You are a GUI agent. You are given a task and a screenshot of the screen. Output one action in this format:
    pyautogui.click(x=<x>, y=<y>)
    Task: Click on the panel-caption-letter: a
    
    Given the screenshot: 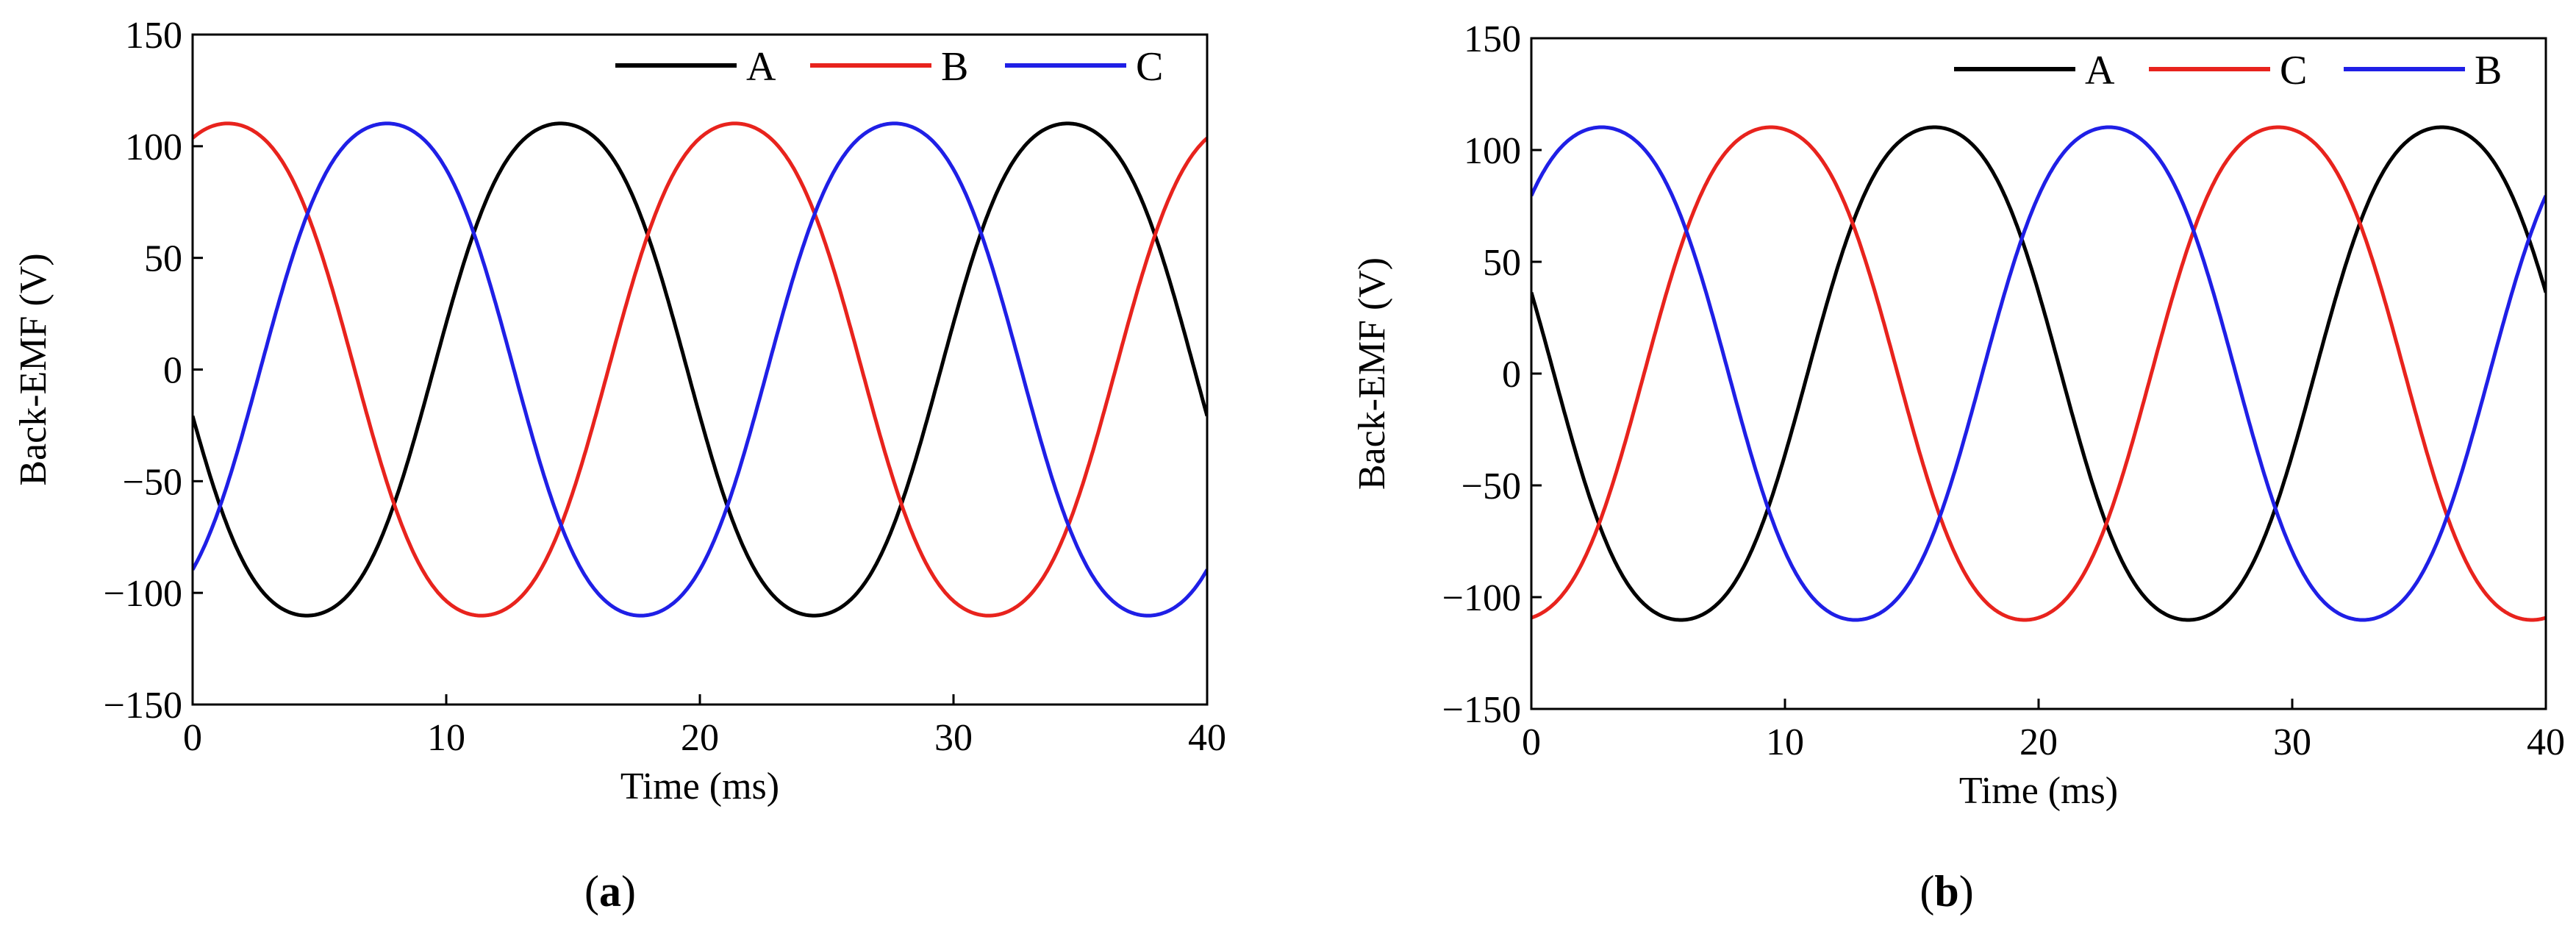 What is the action you would take?
    pyautogui.click(x=610, y=891)
    